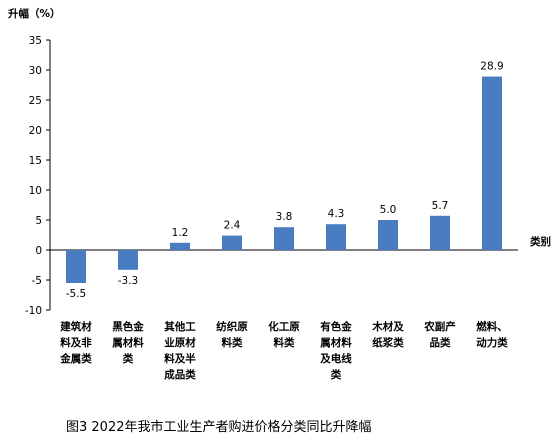  Describe the element at coordinates (180, 374) in the screenshot. I see `category-label-line: 成品类` at that location.